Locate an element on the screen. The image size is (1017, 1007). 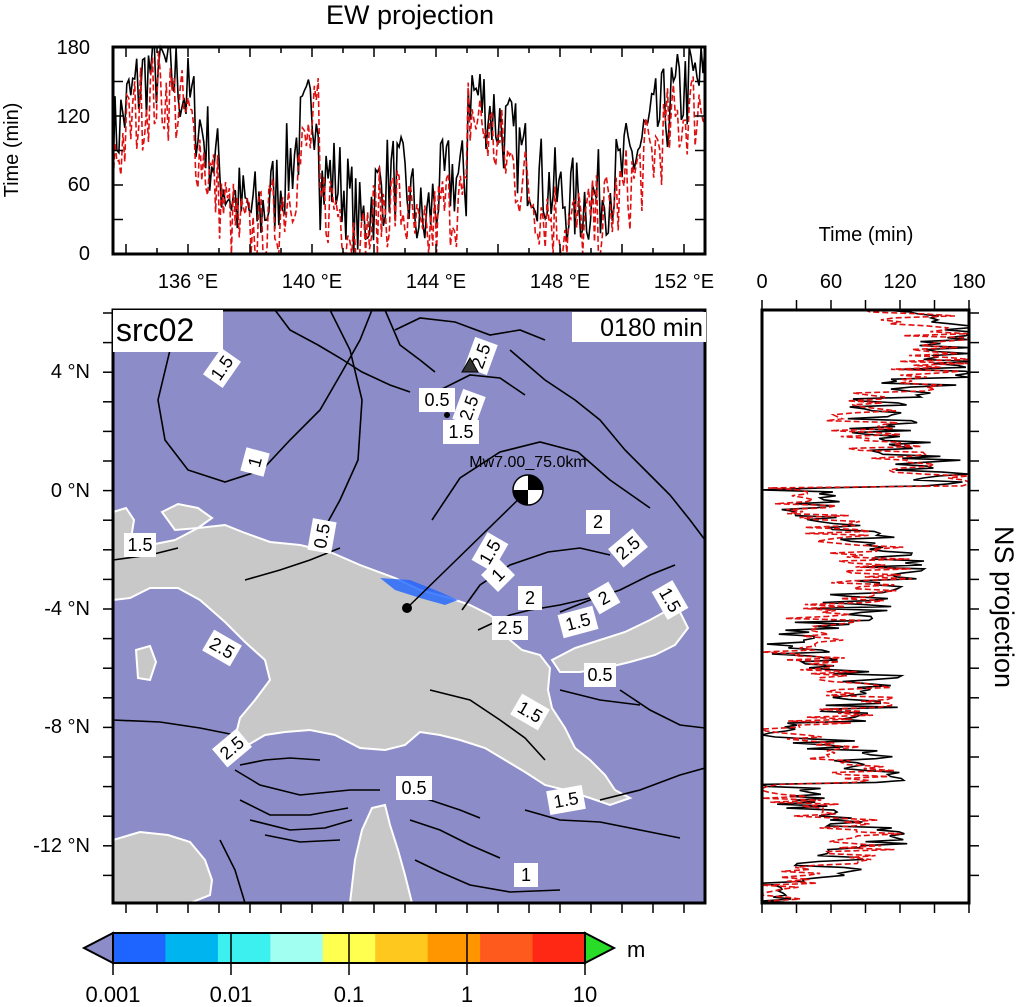
time-label: 0180 min is located at coordinates (651, 328).